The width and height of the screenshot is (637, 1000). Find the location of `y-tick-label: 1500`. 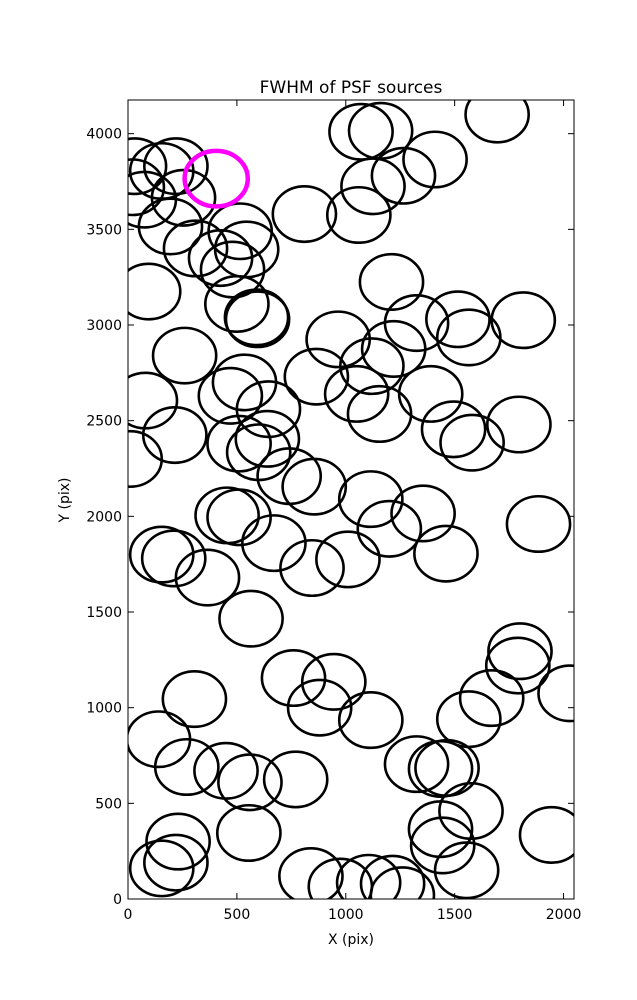

y-tick-label: 1500 is located at coordinates (104, 613).